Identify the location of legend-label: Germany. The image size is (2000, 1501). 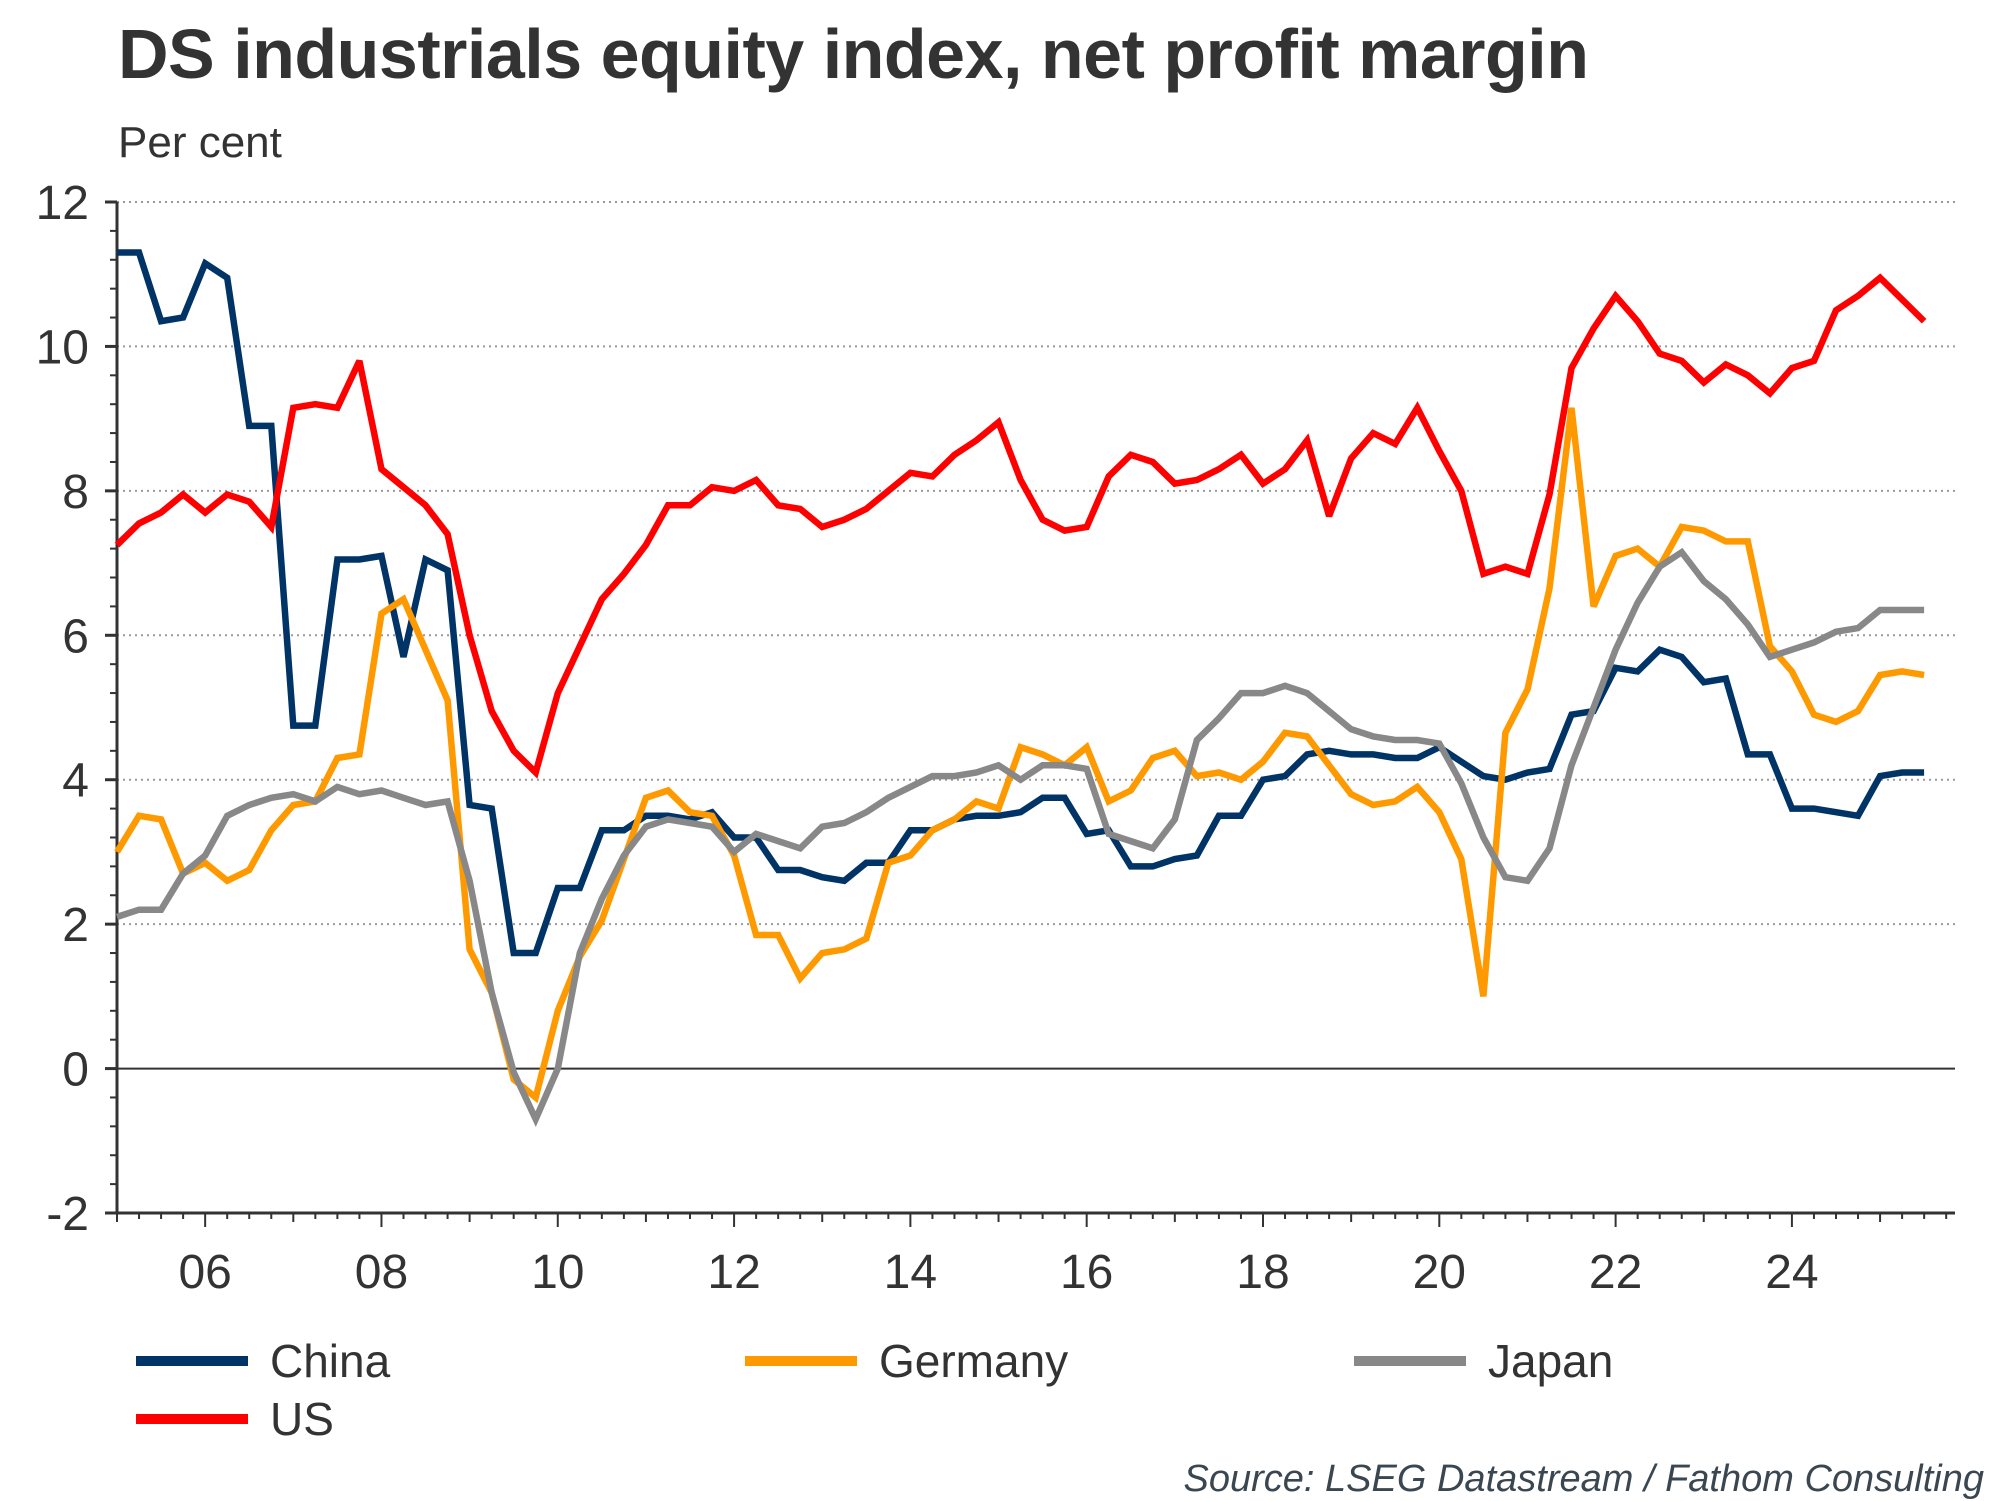
(974, 1361).